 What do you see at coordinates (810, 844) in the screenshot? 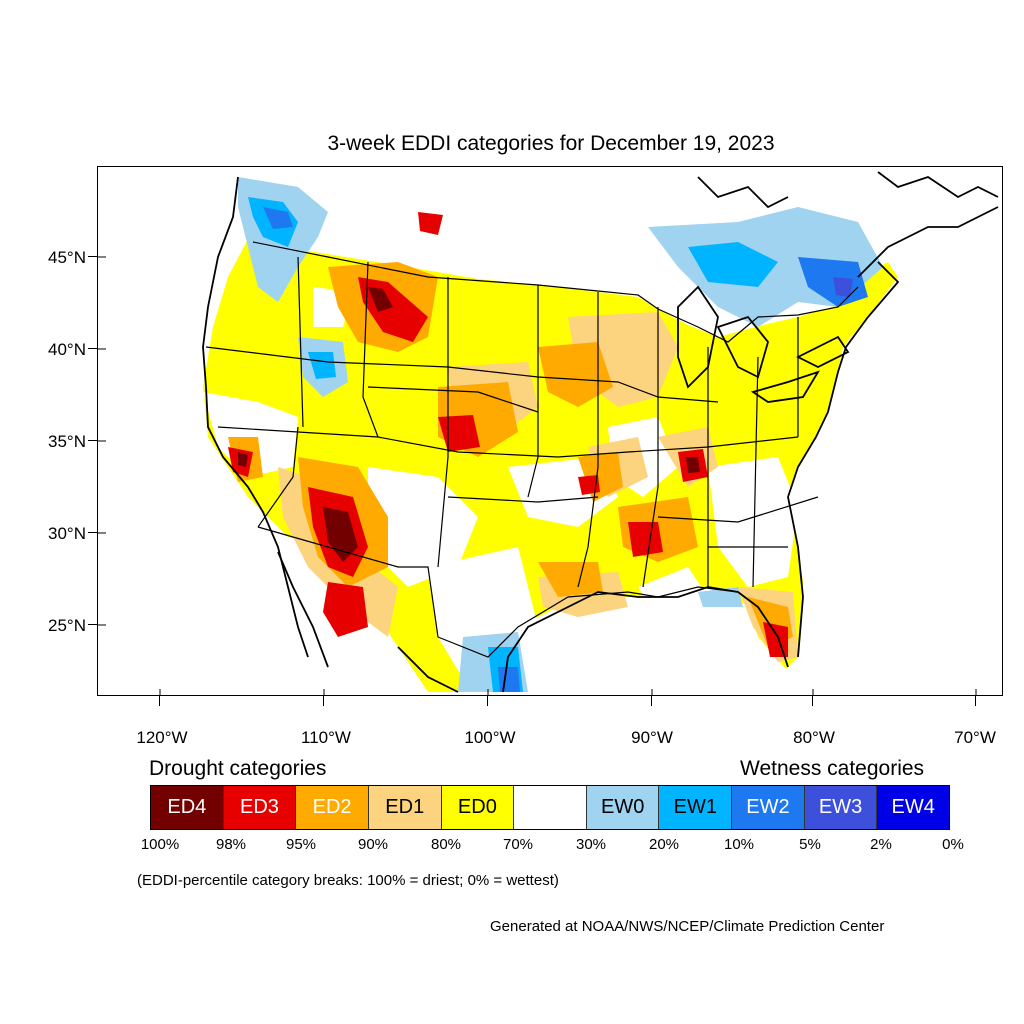
I see `legend-percentile: 5%` at bounding box center [810, 844].